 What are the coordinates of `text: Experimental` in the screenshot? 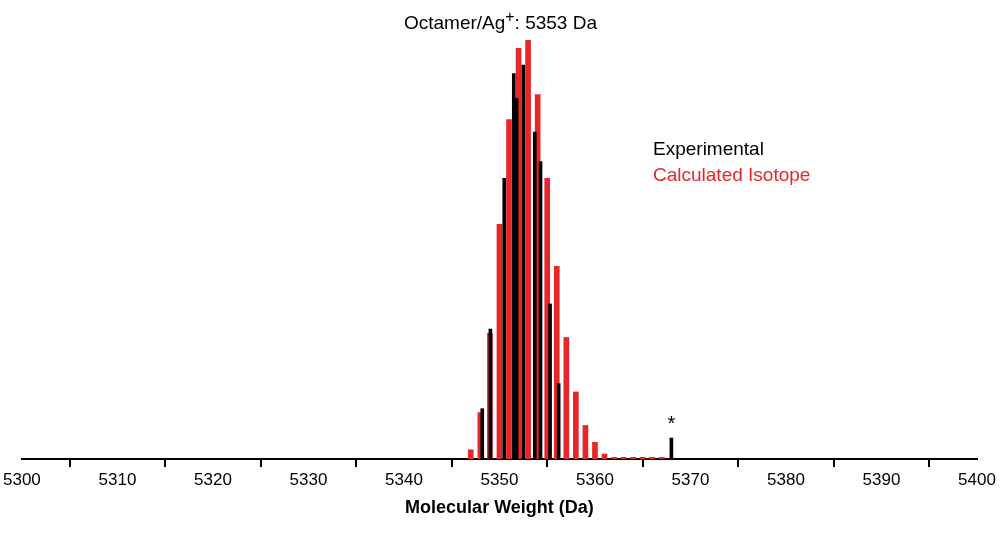 It's located at (709, 149).